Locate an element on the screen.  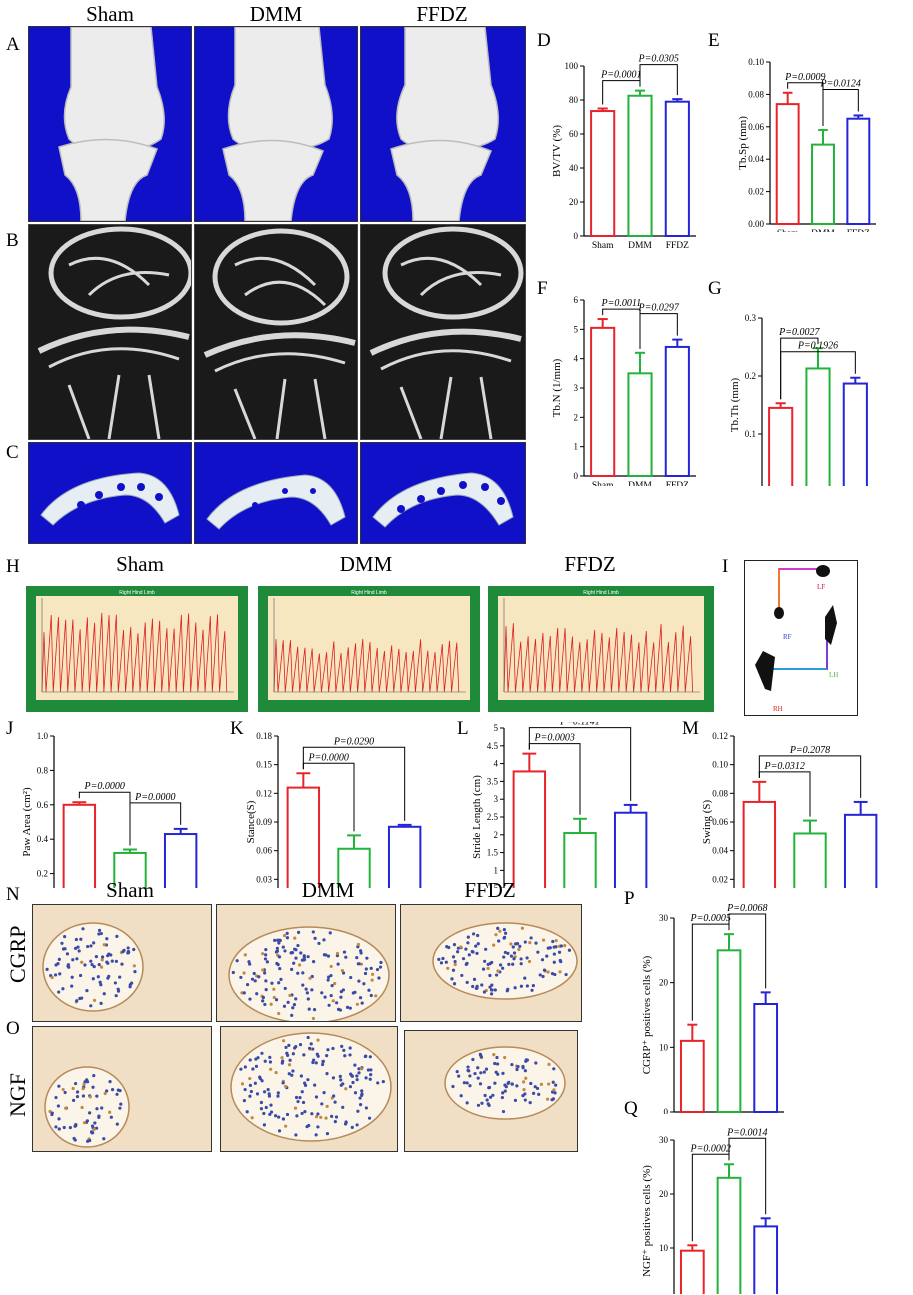
y-tick-label: 3 is located at coordinates (496, 799).